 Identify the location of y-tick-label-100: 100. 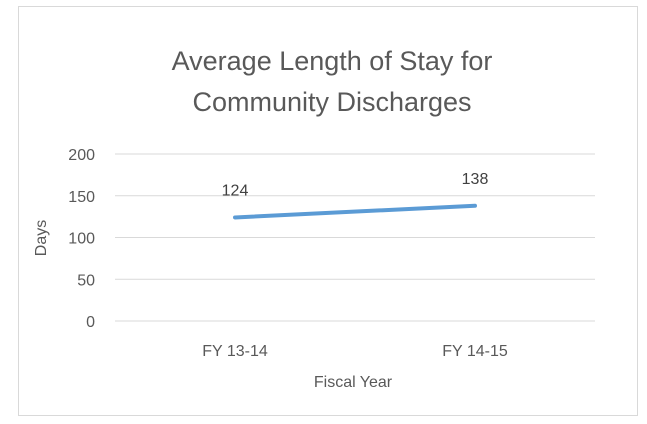
(81, 239).